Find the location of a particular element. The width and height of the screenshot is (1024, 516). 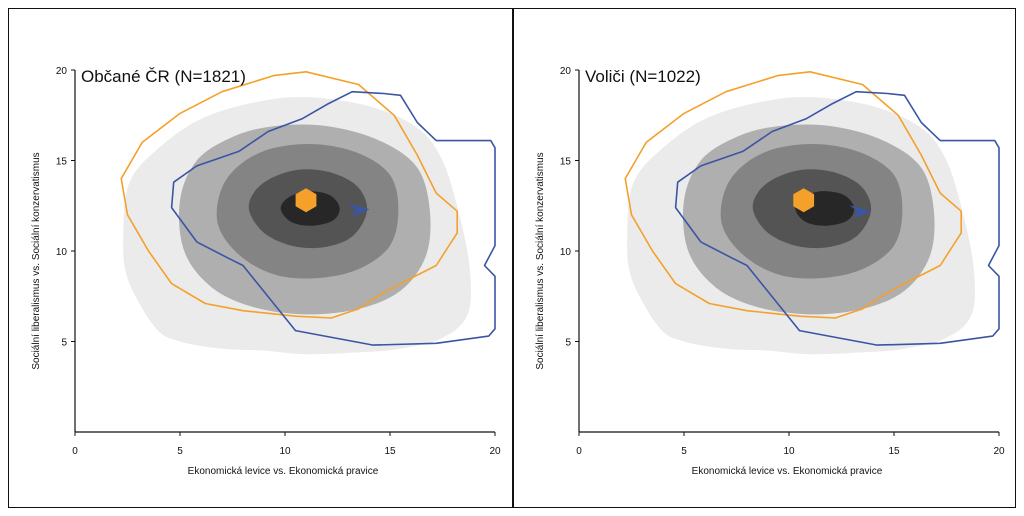

panel-title: Občané ČR (N=1821) is located at coordinates (163, 76).